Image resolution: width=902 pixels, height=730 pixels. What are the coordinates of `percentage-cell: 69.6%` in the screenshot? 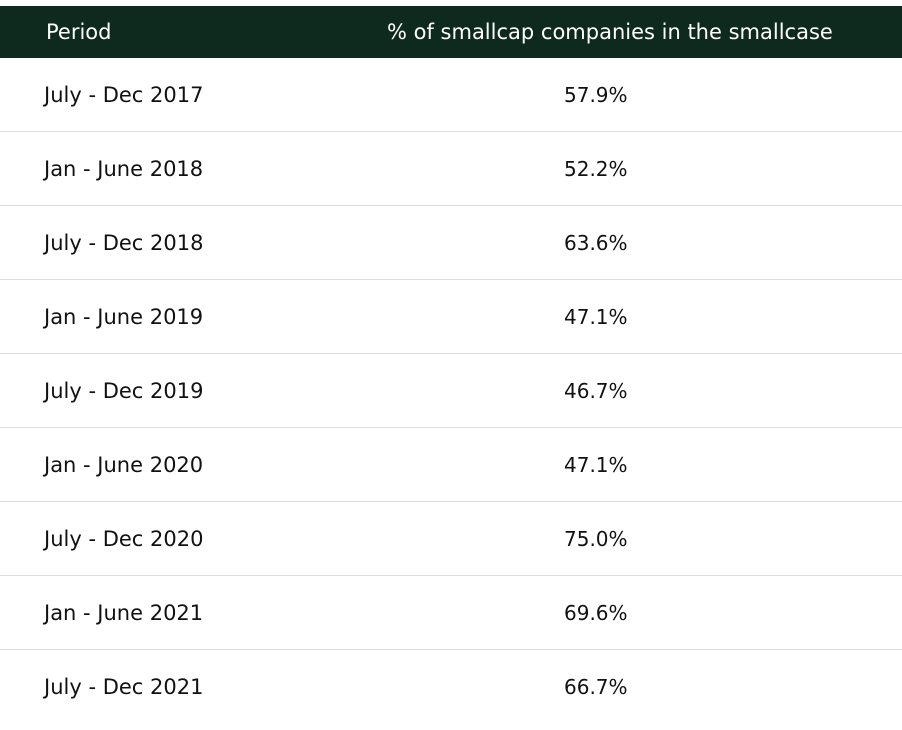 It's located at (596, 613).